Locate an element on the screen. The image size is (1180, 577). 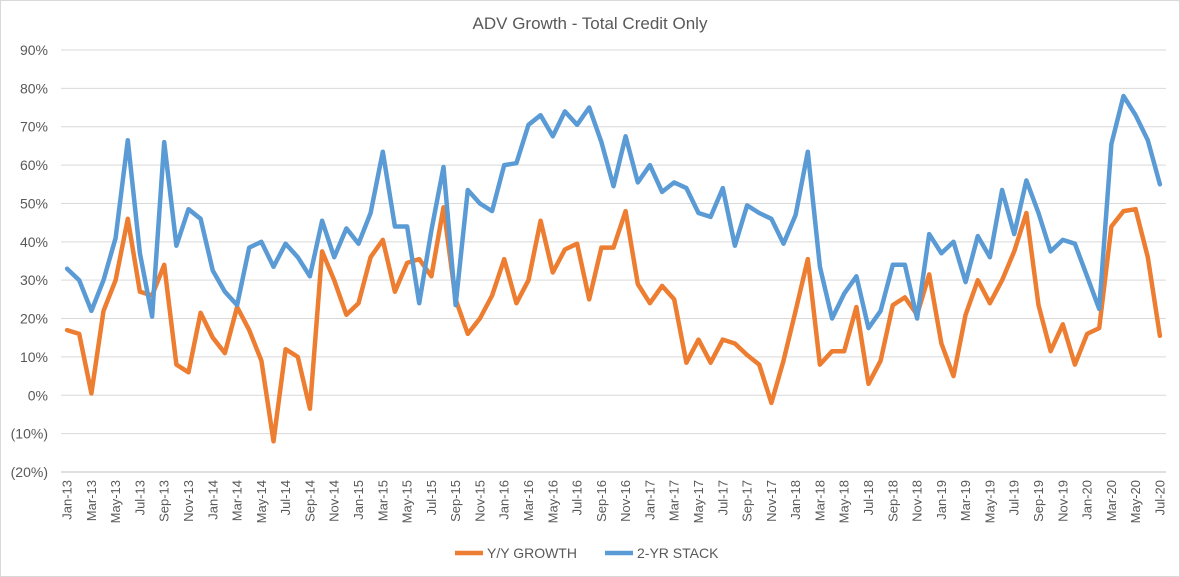
y-tick-label: 0% is located at coordinates (38, 395).